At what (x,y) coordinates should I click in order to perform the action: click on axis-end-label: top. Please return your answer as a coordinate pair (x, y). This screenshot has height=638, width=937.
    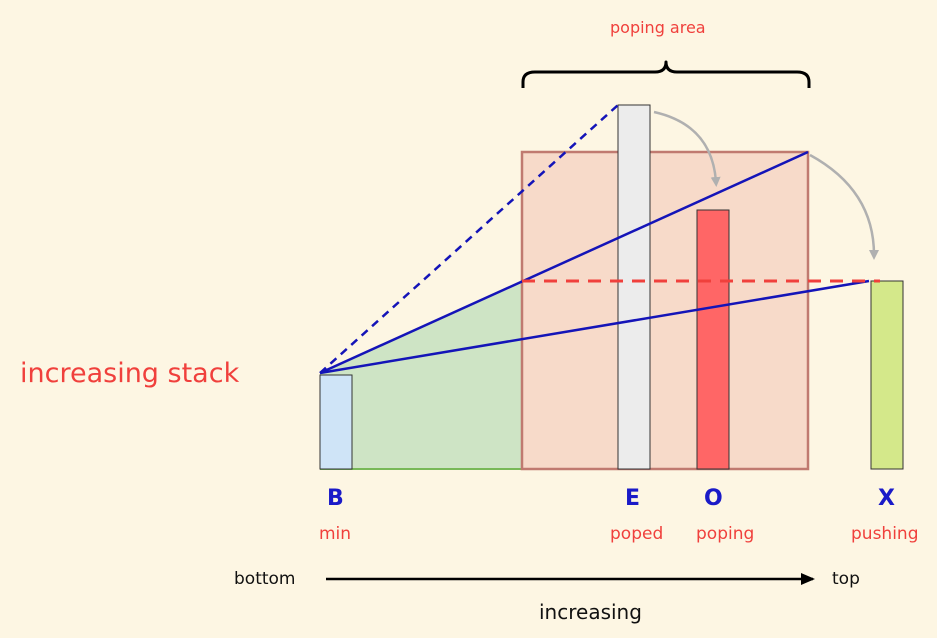
    Looking at the image, I should click on (846, 579).